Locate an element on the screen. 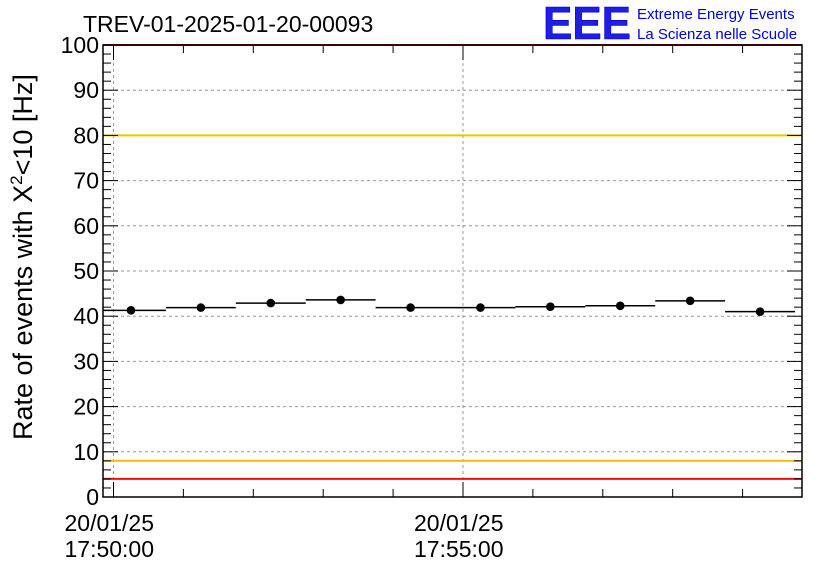  data-points is located at coordinates (449, 305).